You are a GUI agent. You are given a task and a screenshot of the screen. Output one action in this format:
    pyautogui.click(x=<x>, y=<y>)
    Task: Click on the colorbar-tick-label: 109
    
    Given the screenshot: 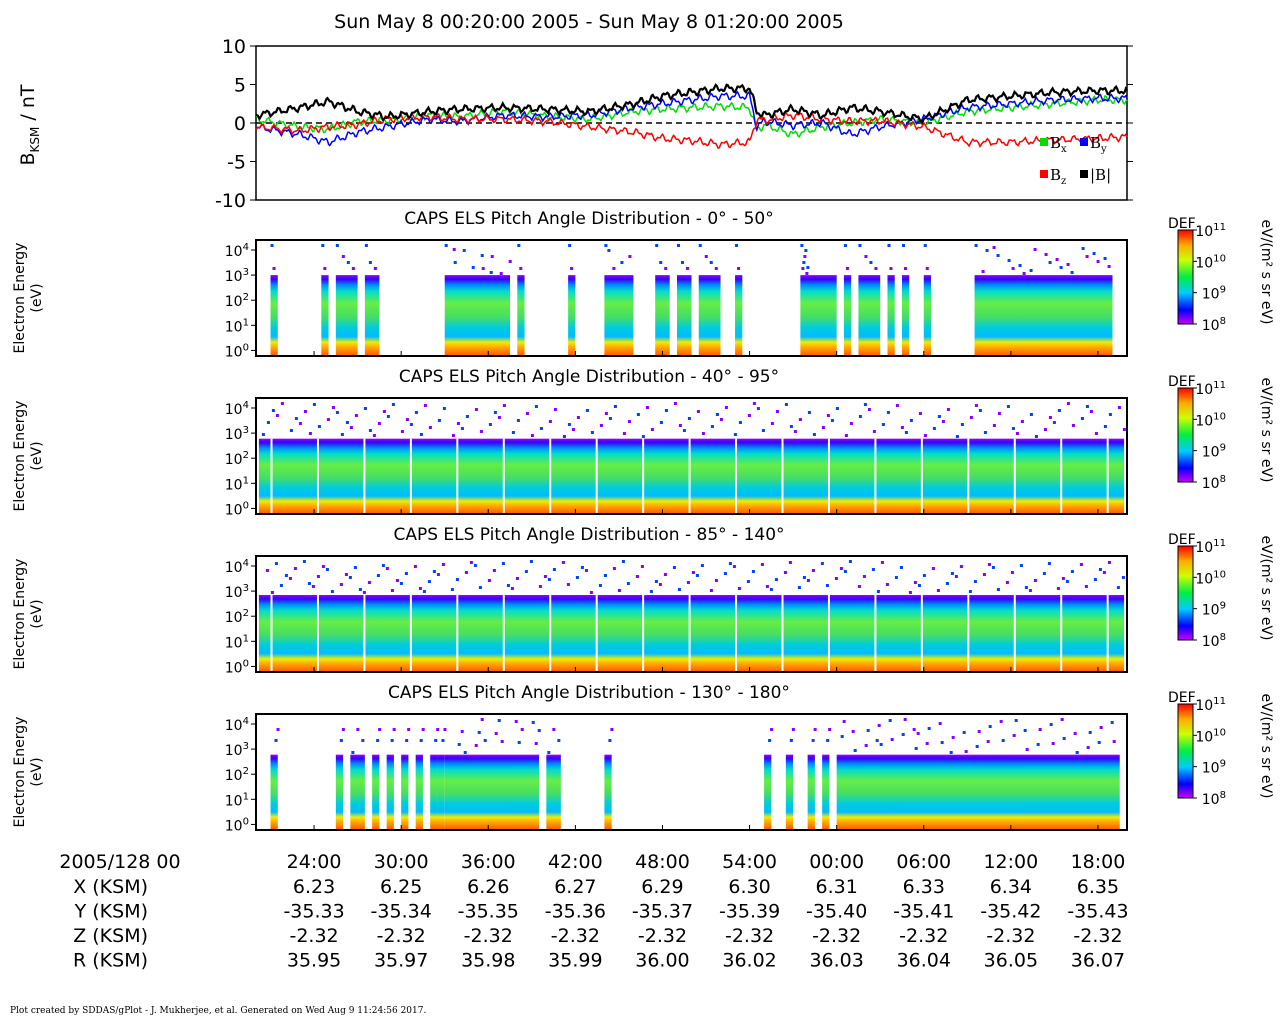 What is the action you would take?
    pyautogui.click(x=1214, y=294)
    